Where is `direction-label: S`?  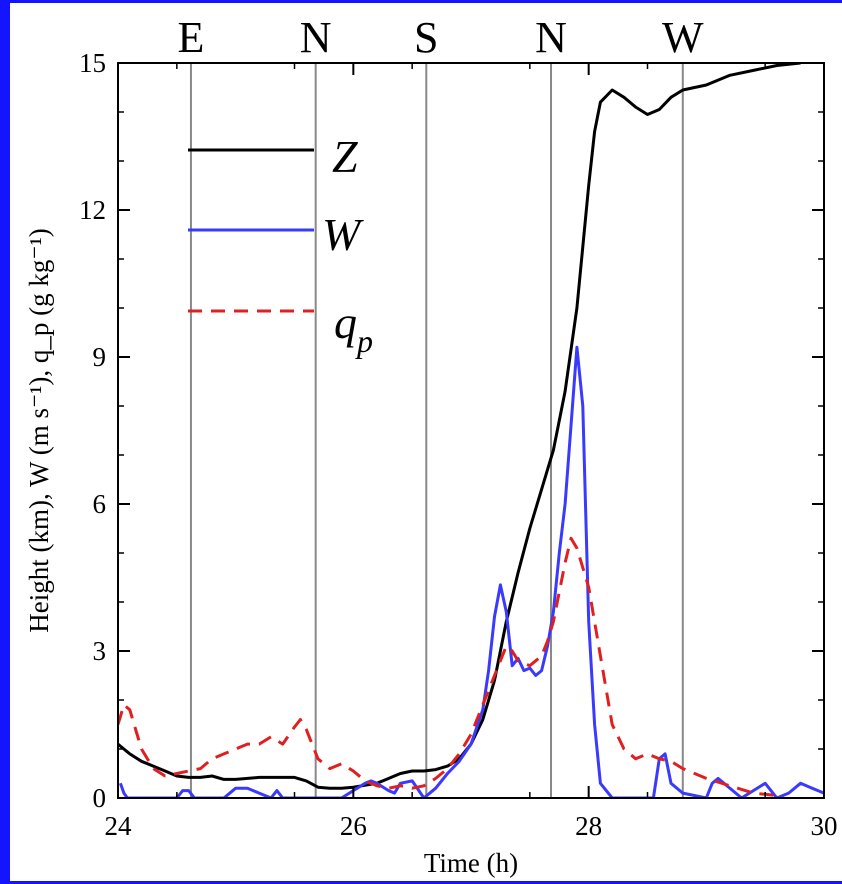 direction-label: S is located at coordinates (426, 37).